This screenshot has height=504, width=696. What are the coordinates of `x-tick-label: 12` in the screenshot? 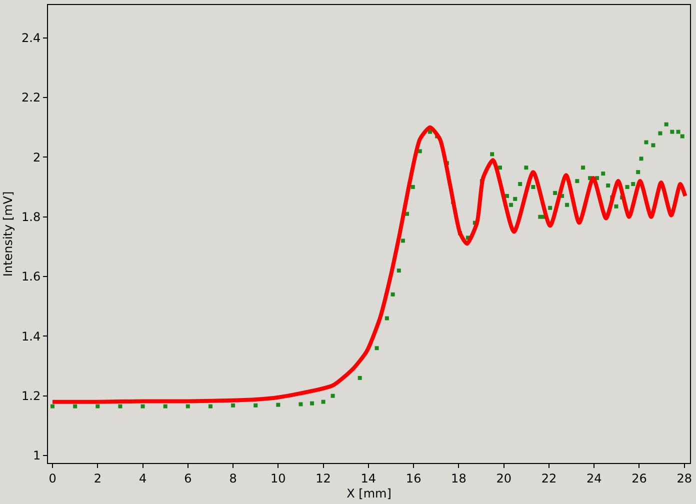 It's located at (323, 478).